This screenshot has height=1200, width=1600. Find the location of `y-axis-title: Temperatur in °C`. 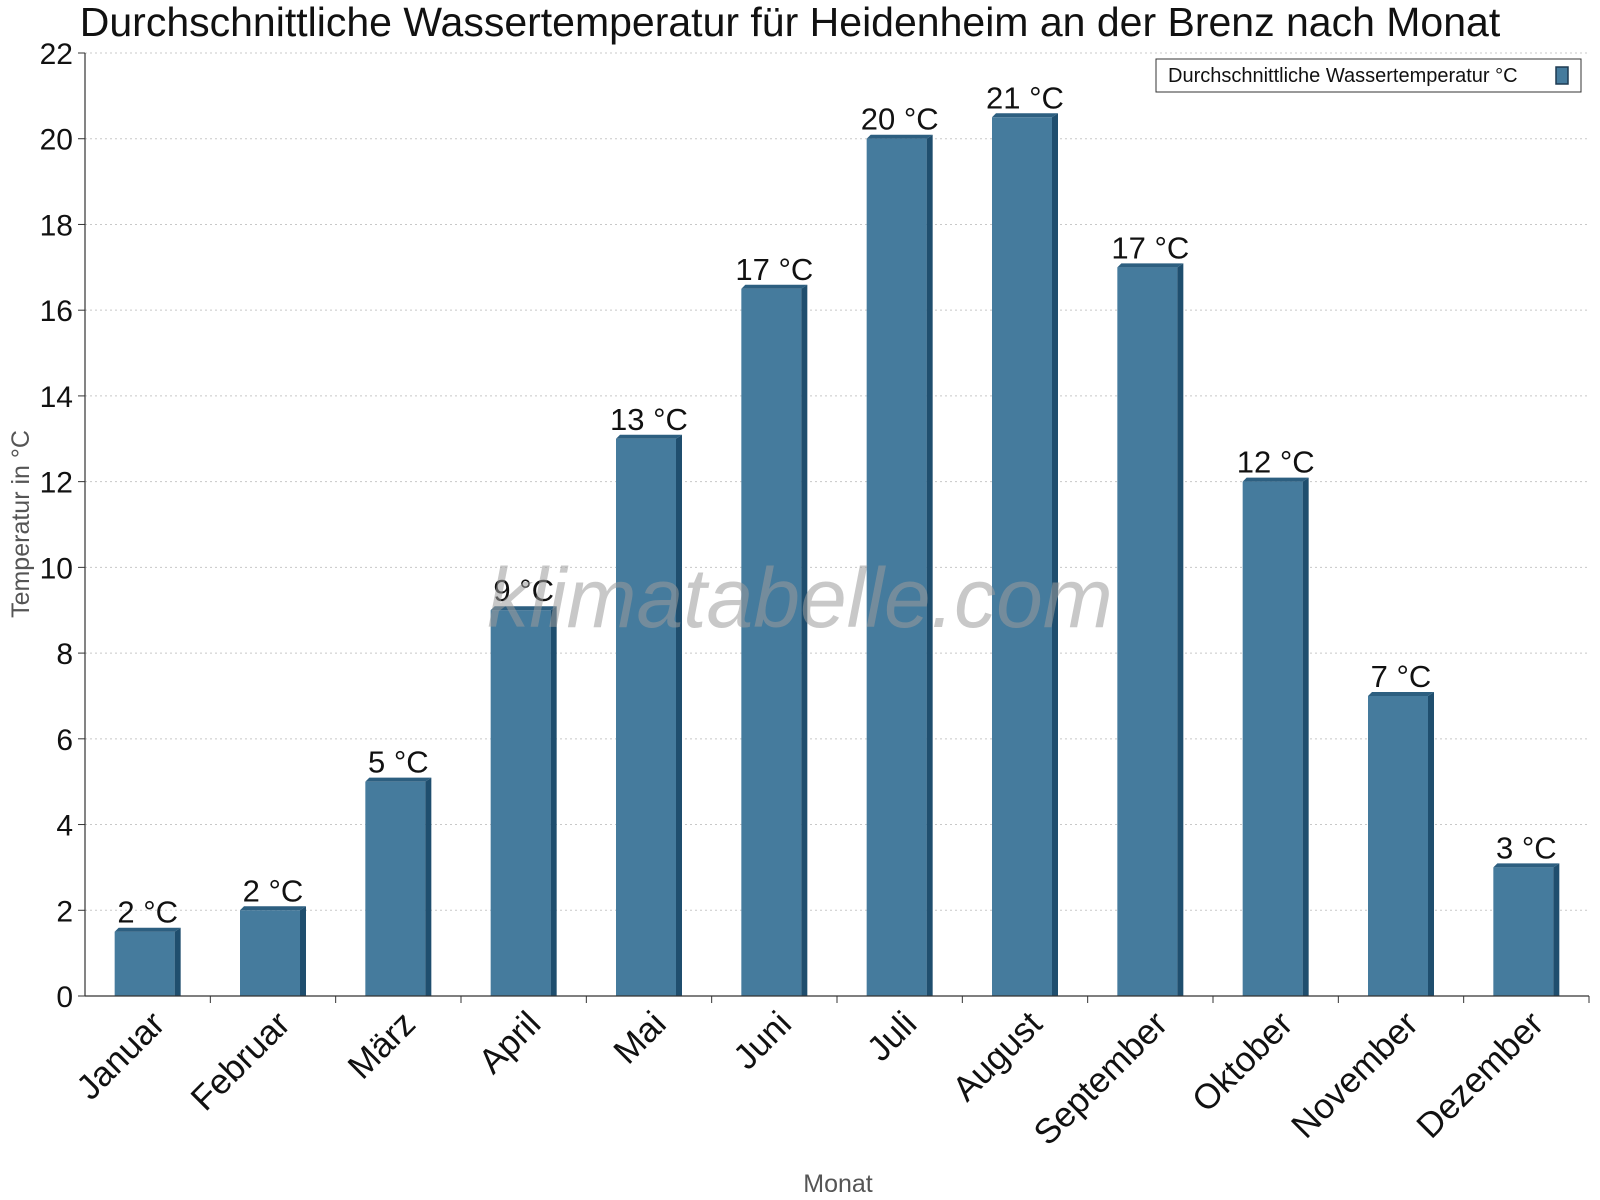

y-axis-title: Temperatur in °C is located at coordinates (21, 524).